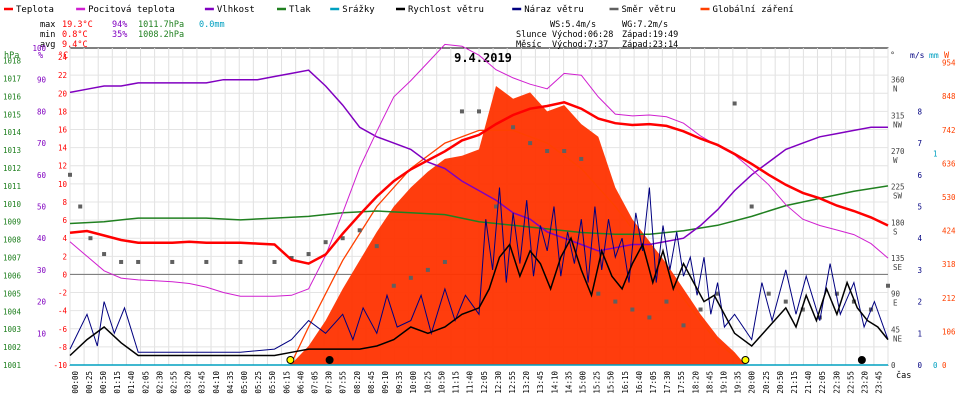 Image resolution: width=966 pixels, height=404 pixels. What do you see at coordinates (63, 57) in the screenshot?
I see `axis-degc-tick: 24` at bounding box center [63, 57].